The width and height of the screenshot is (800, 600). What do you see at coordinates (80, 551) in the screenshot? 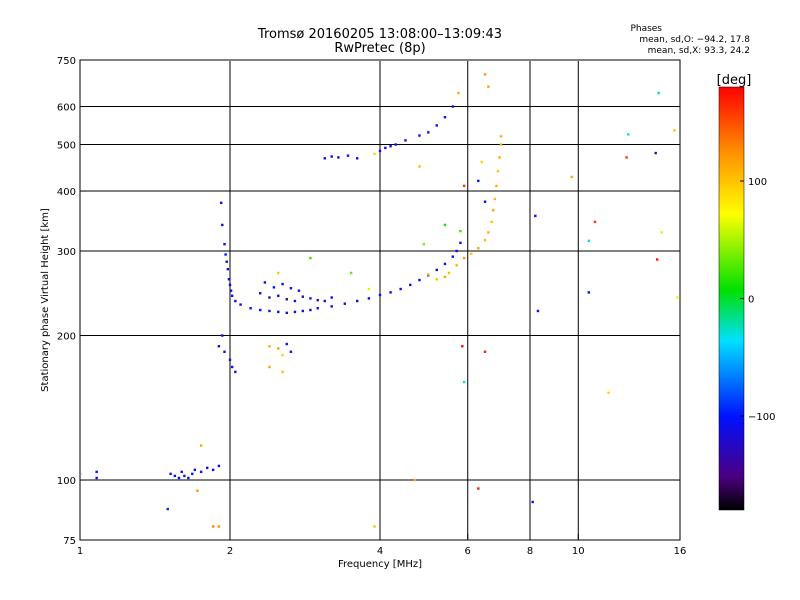
I see `x-tick-label: 1` at bounding box center [80, 551].